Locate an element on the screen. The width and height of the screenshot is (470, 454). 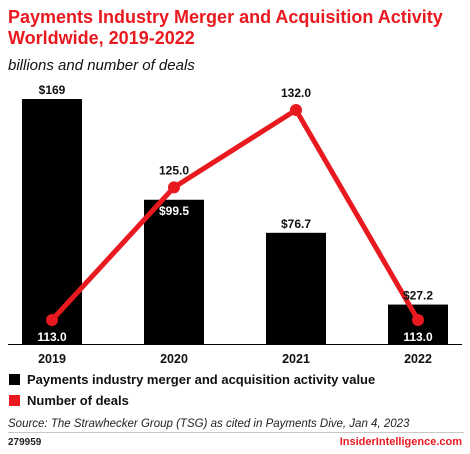
legend-swatch-value is located at coordinates (14, 379).